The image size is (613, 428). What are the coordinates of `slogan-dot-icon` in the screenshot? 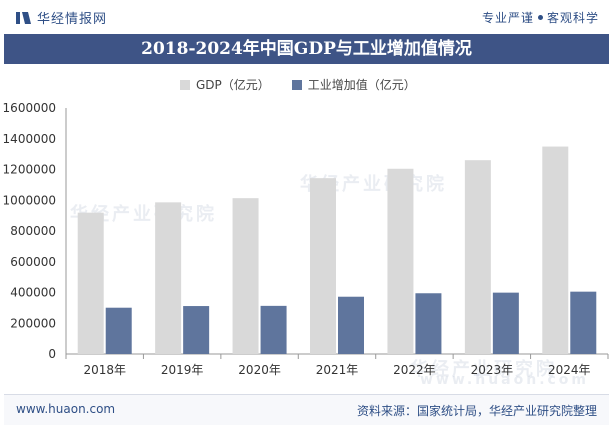 It's located at (540, 17).